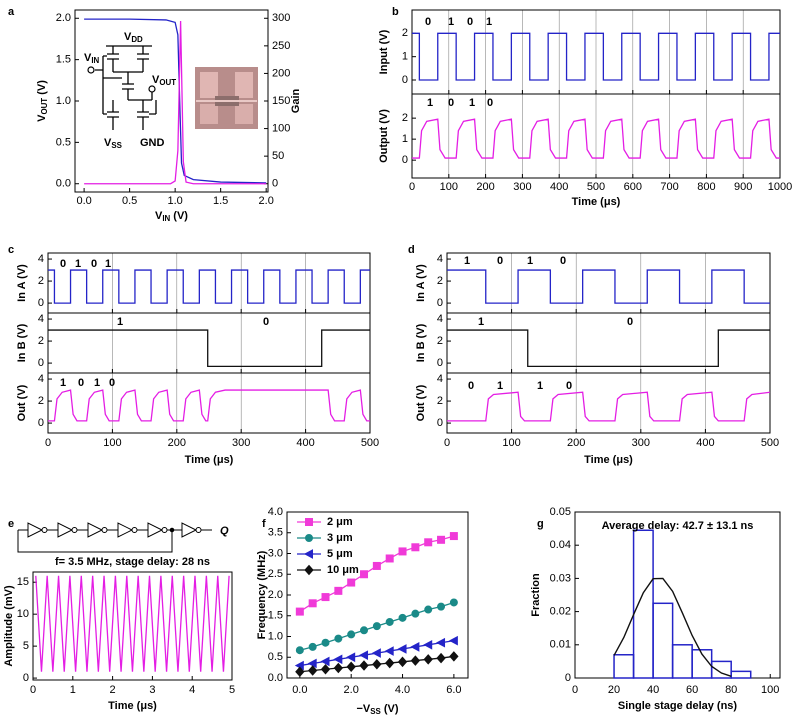 The height and width of the screenshot is (716, 792). Describe the element at coordinates (340, 538) in the screenshot. I see `legend-label: 3 μm` at that location.